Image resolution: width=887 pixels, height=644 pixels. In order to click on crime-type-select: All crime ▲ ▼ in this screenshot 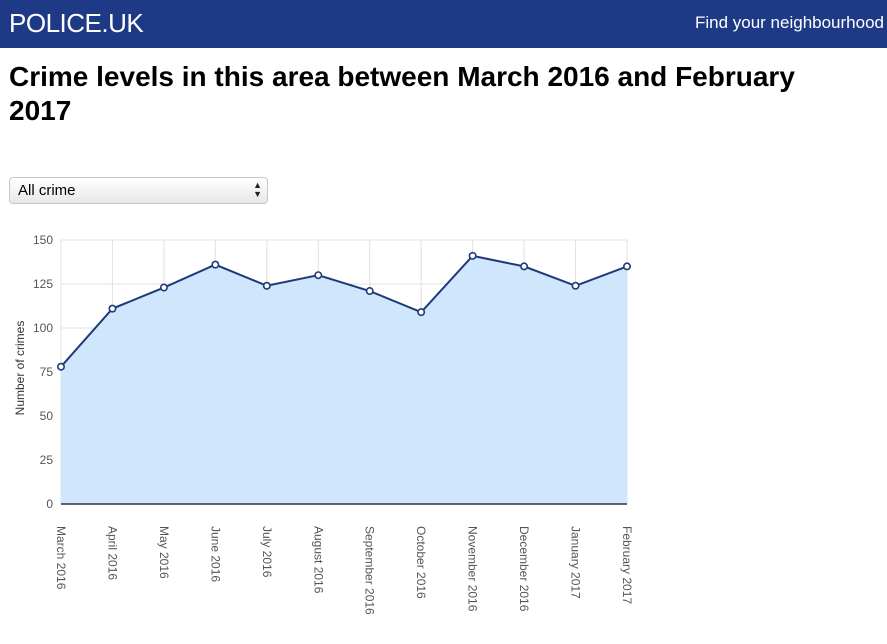, I will do `click(138, 190)`.